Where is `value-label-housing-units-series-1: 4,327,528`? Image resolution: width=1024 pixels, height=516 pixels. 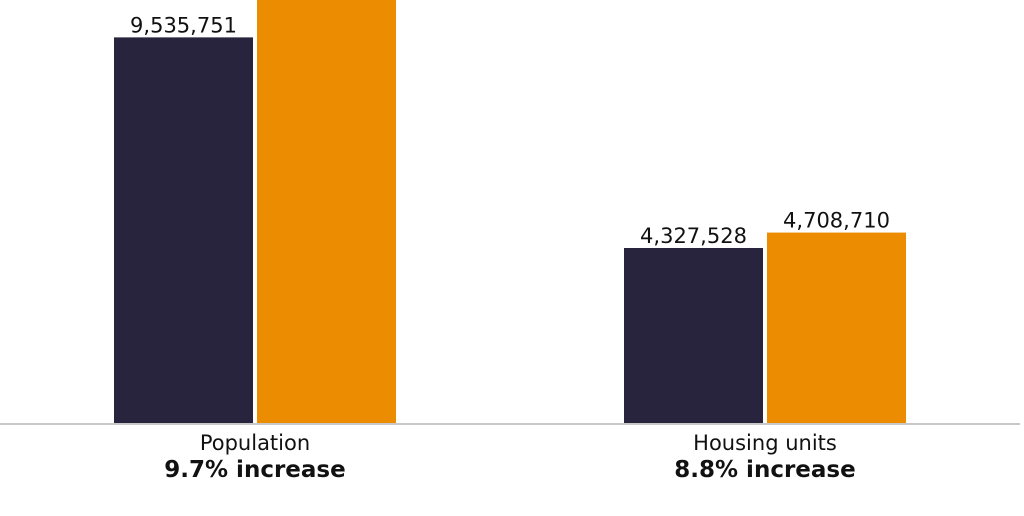
value-label-housing-units-series-1: 4,327,528 is located at coordinates (693, 236).